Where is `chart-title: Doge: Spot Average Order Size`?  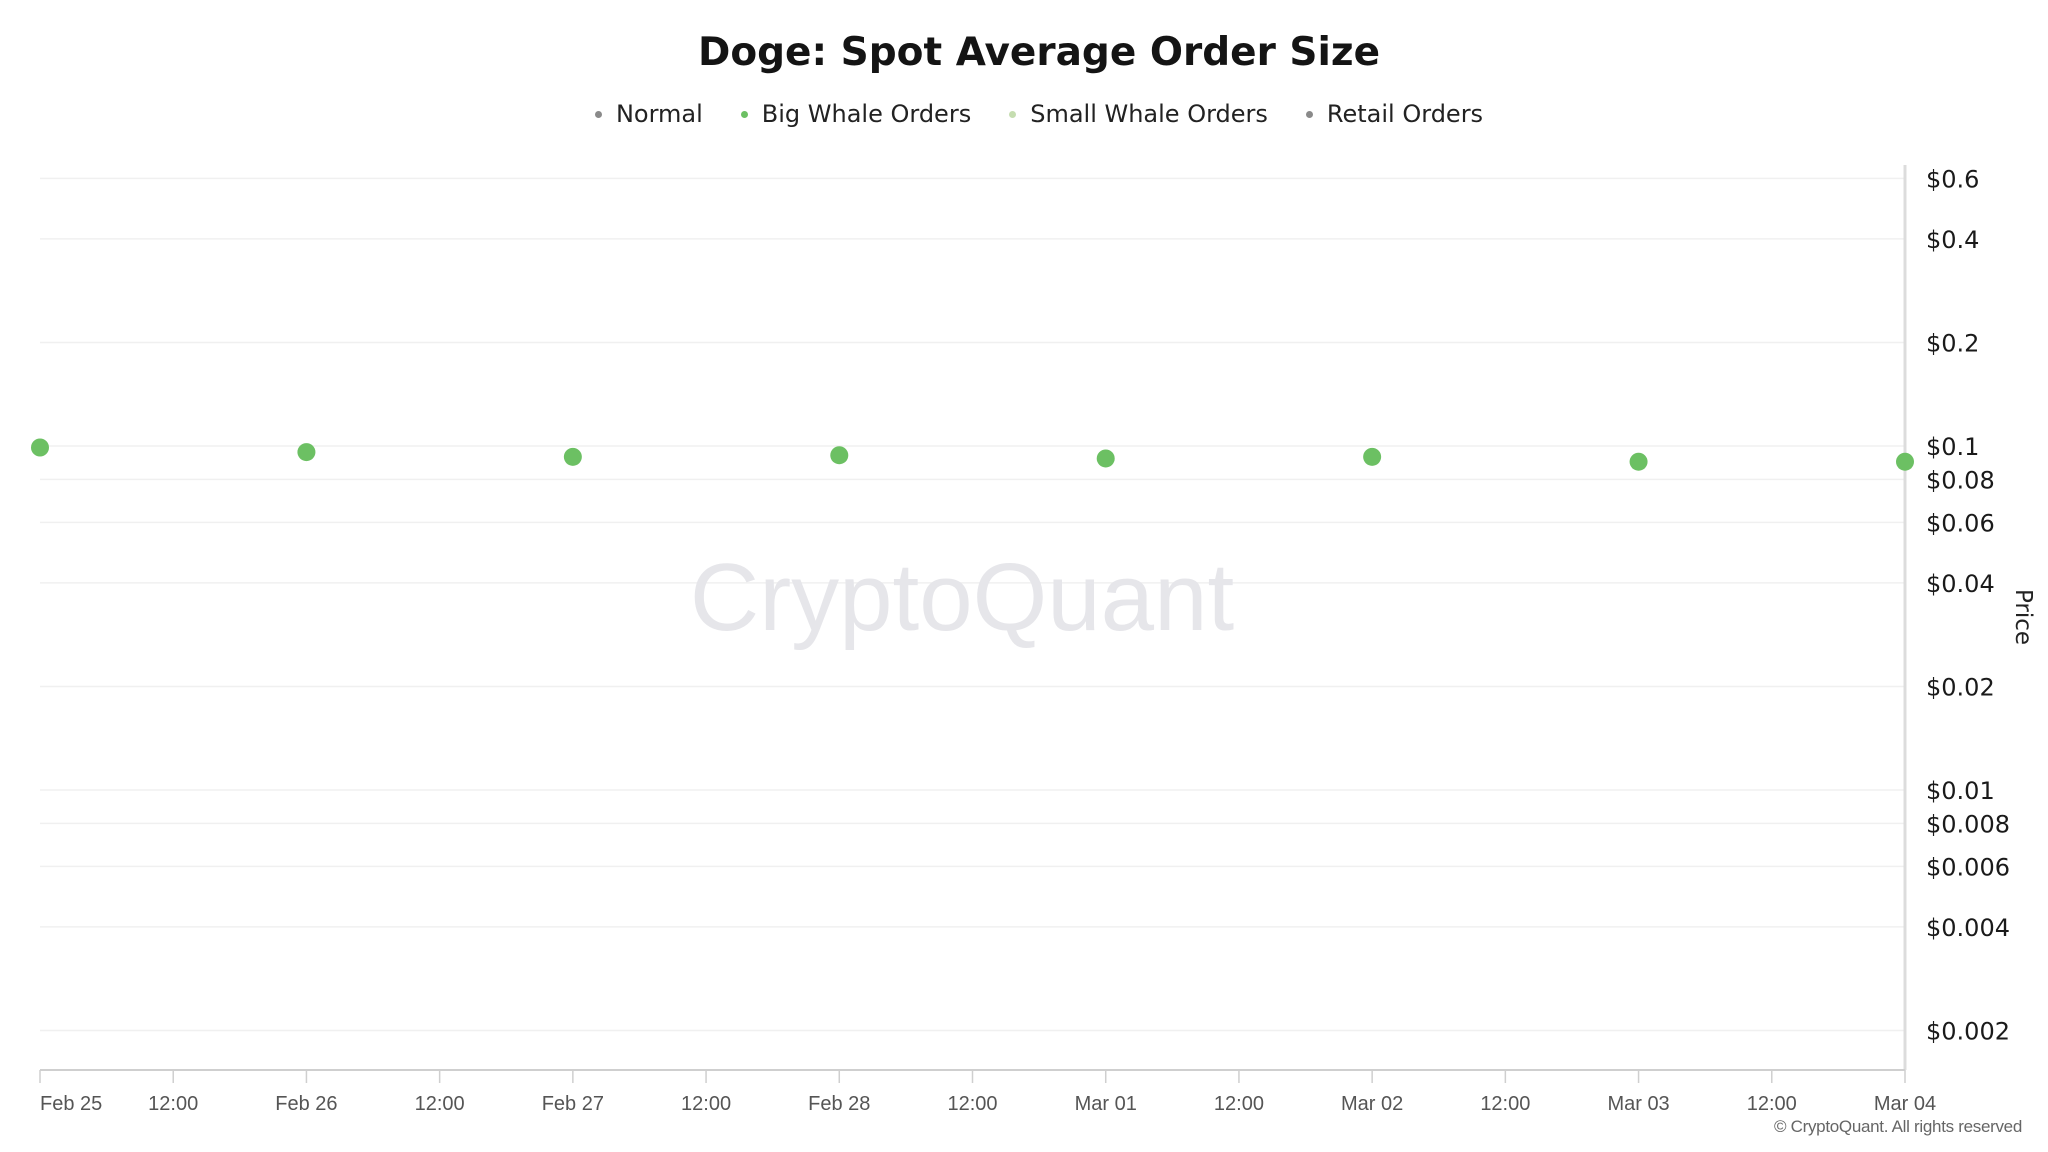
chart-title: Doge: Spot Average Order Size is located at coordinates (1039, 52).